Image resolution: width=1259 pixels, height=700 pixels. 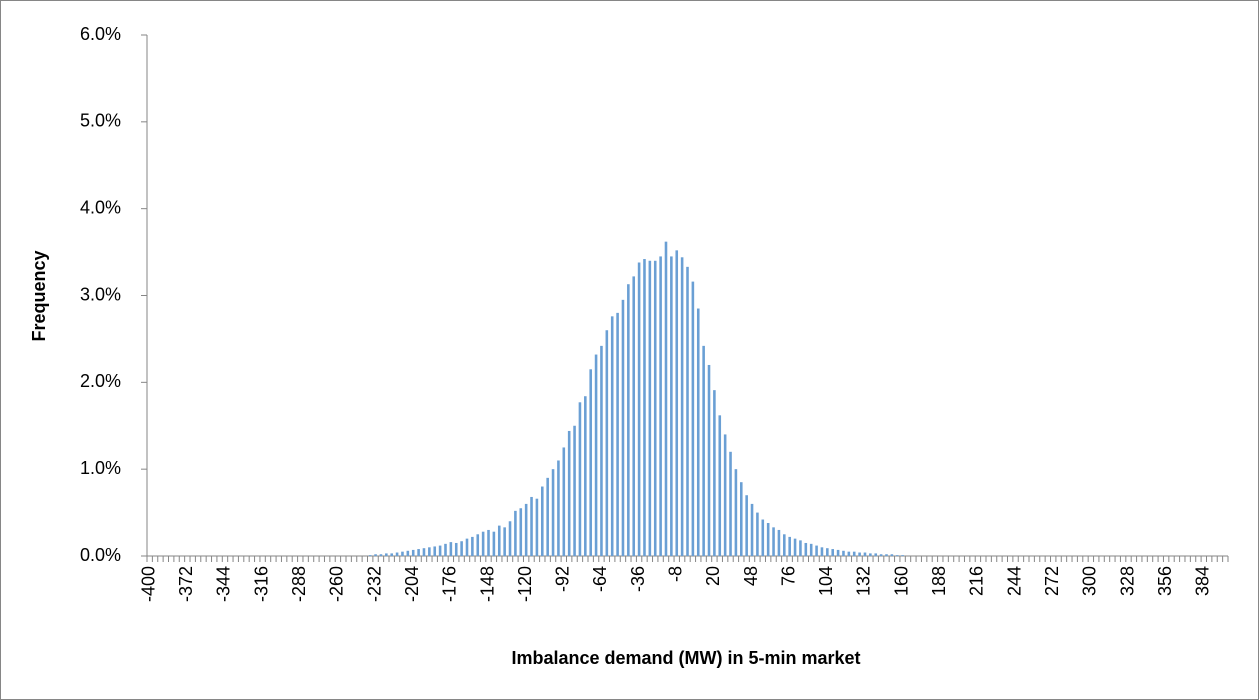 I want to click on x-tick-label: 104, so click(x=826, y=581).